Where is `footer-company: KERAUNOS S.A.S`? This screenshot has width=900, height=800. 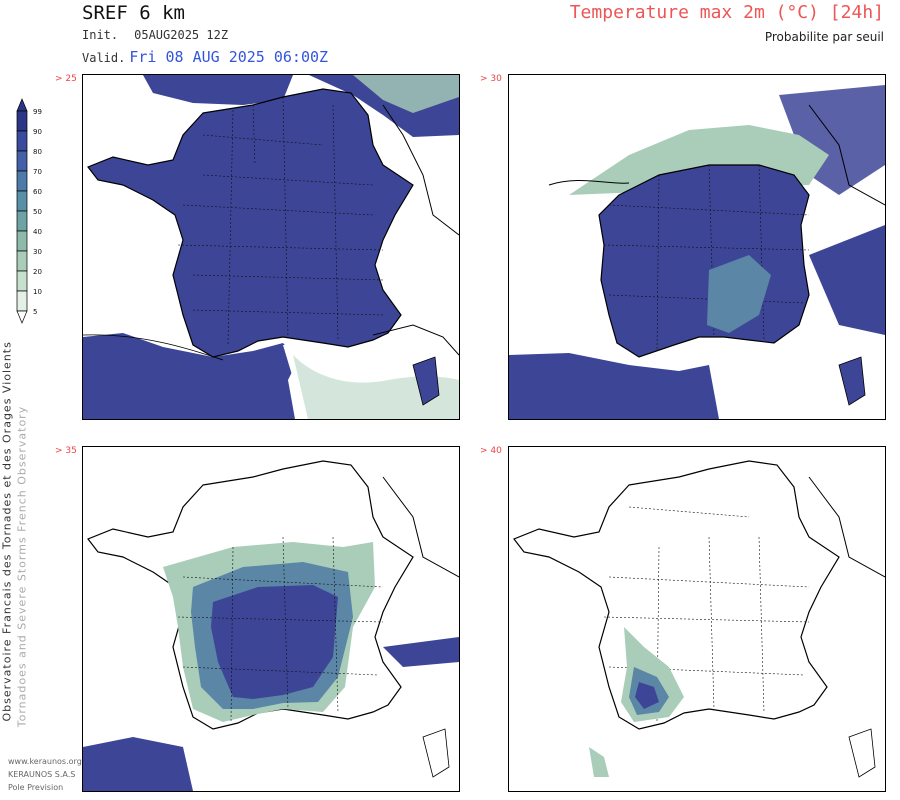
footer-company: KERAUNOS S.A.S is located at coordinates (42, 774).